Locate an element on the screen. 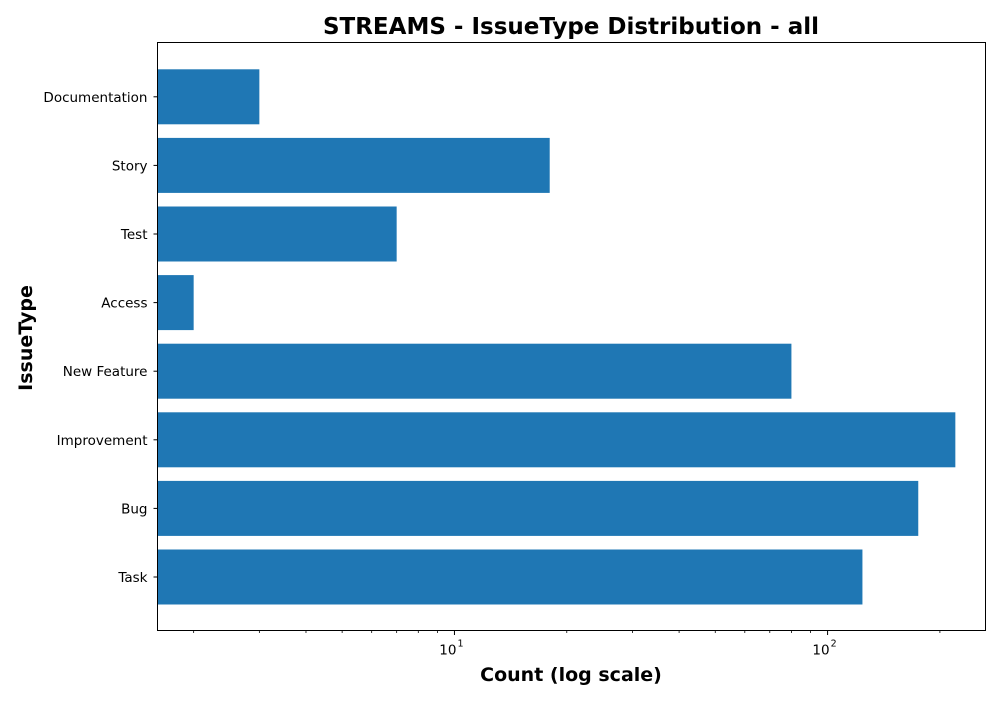 Image resolution: width=1000 pixels, height=705 pixels. x-tick-label-exponent: 1 is located at coordinates (460, 644).